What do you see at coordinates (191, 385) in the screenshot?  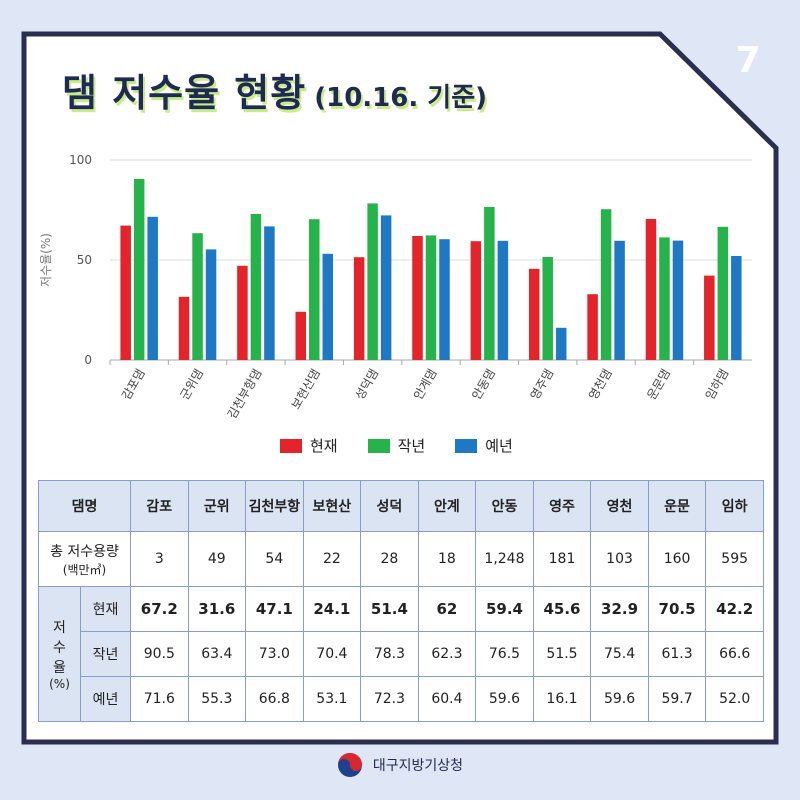 I see `x-tick-label: 군위댐` at bounding box center [191, 385].